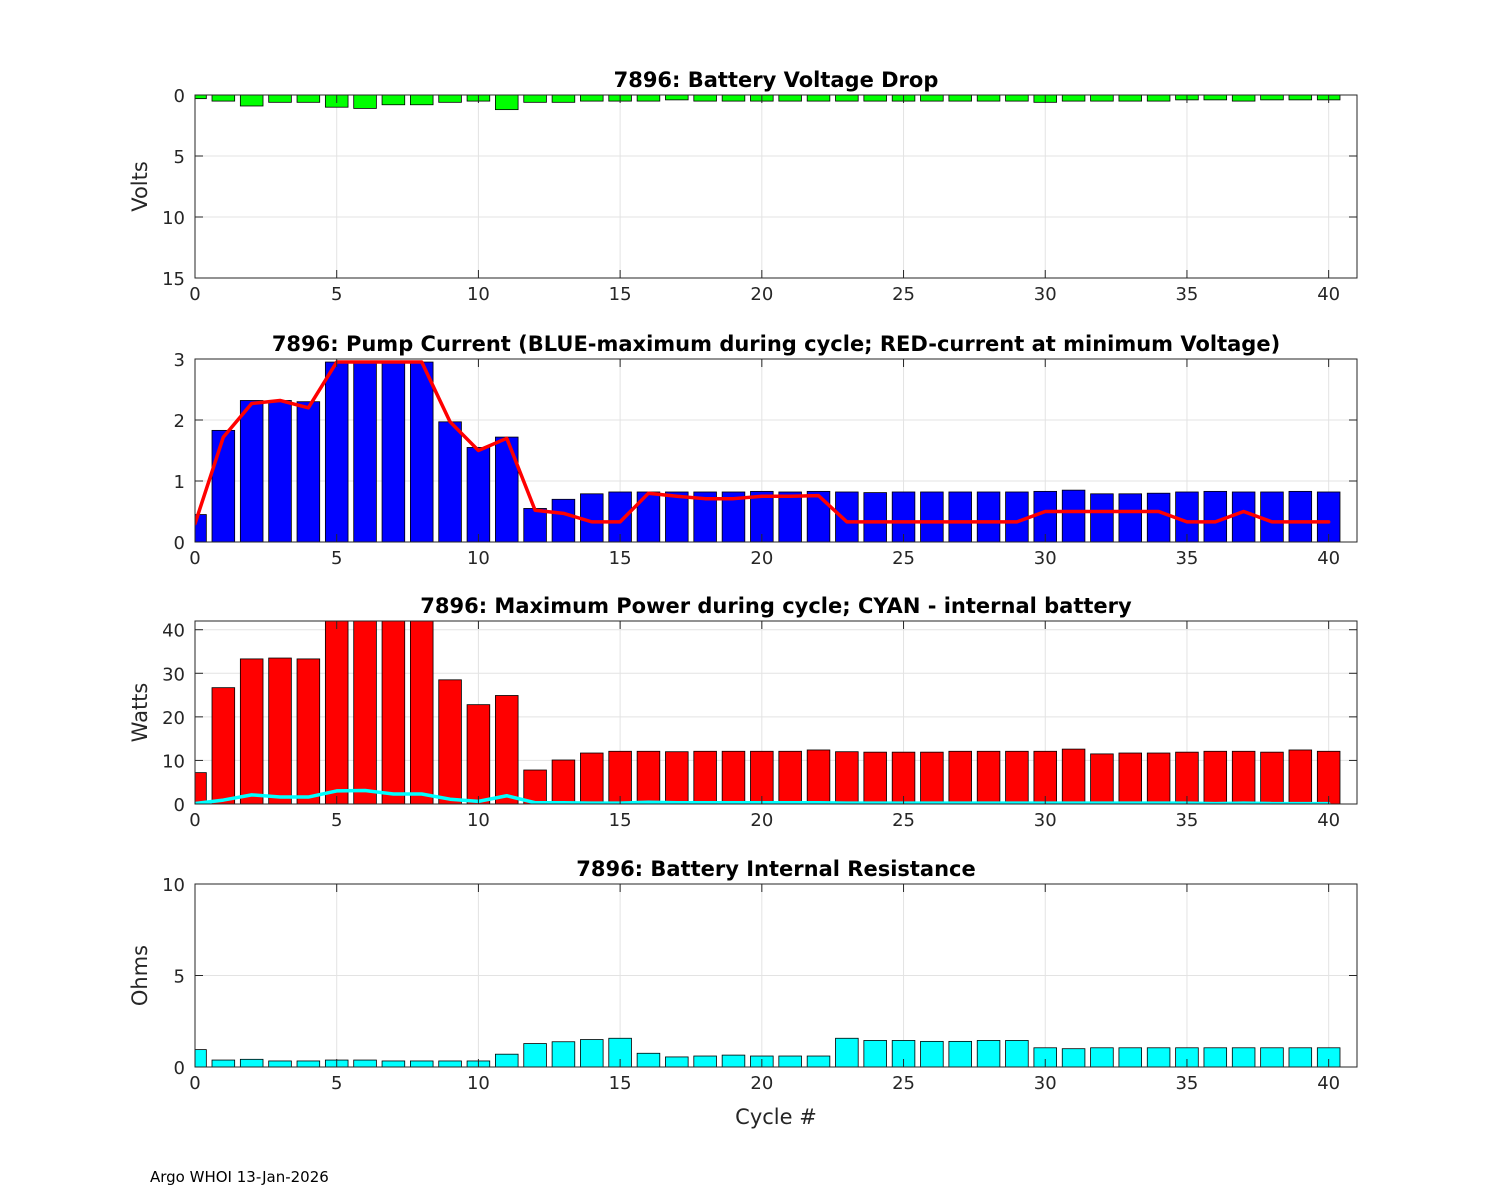  Describe the element at coordinates (1328, 558) in the screenshot. I see `x-tick-label: 40` at that location.